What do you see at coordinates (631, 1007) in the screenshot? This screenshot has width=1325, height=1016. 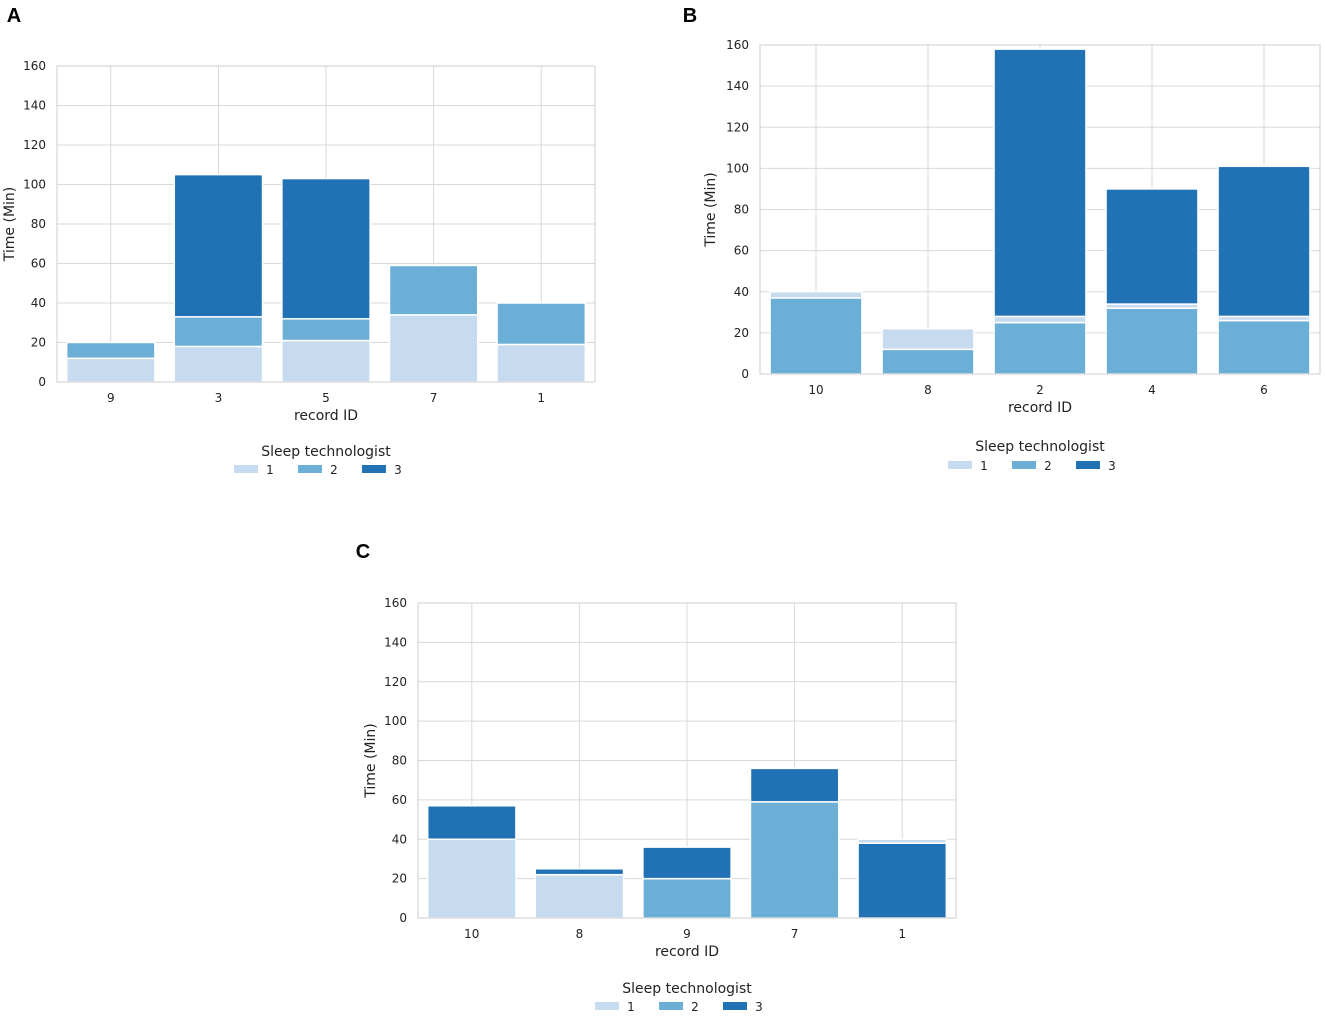 I see `panel-c-legend-label-1: 1` at bounding box center [631, 1007].